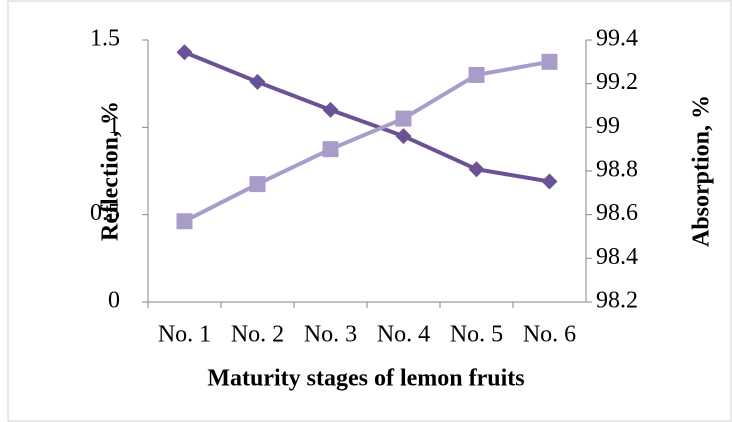 This screenshot has width=732, height=422. Describe the element at coordinates (549, 335) in the screenshot. I see `x-tick-label: No. 6` at that location.